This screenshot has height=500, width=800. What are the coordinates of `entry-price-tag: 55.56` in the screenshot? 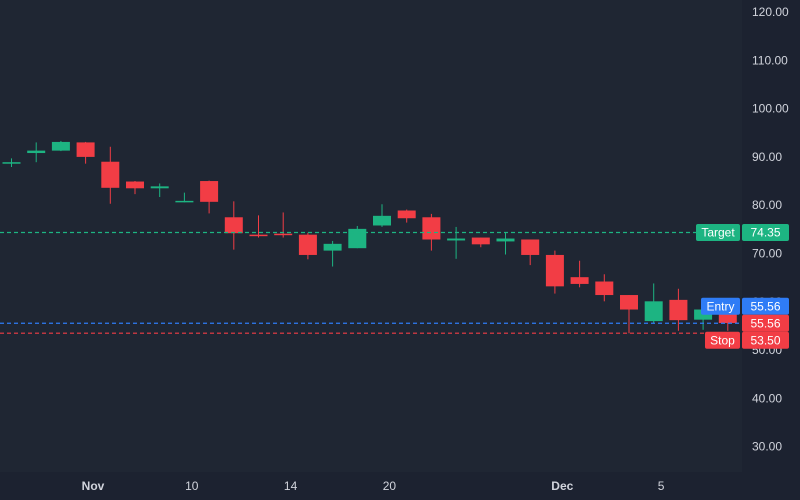 It's located at (765, 306).